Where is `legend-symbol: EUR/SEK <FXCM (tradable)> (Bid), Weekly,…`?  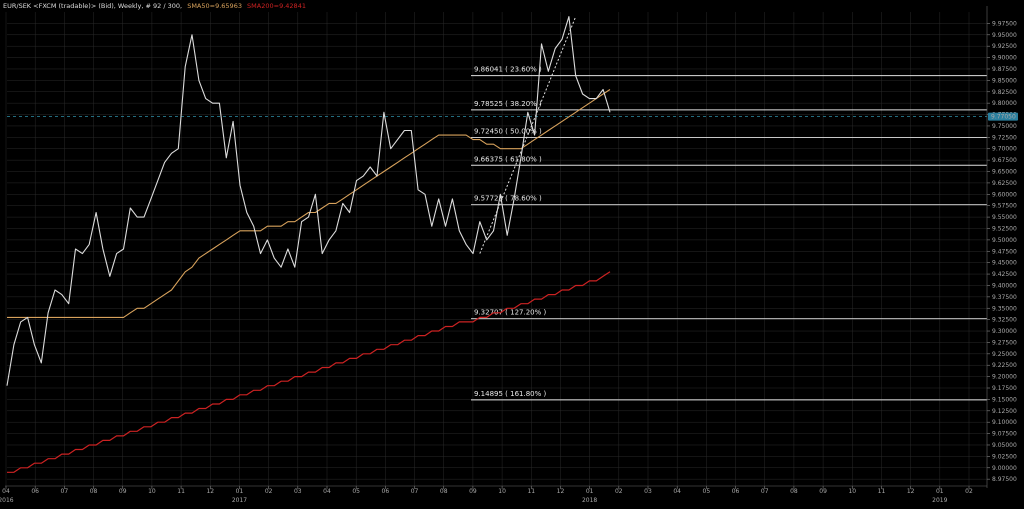 legend-symbol: EUR/SEK <FXCM (tradable)> (Bid), Weekly,… is located at coordinates (92, 6).